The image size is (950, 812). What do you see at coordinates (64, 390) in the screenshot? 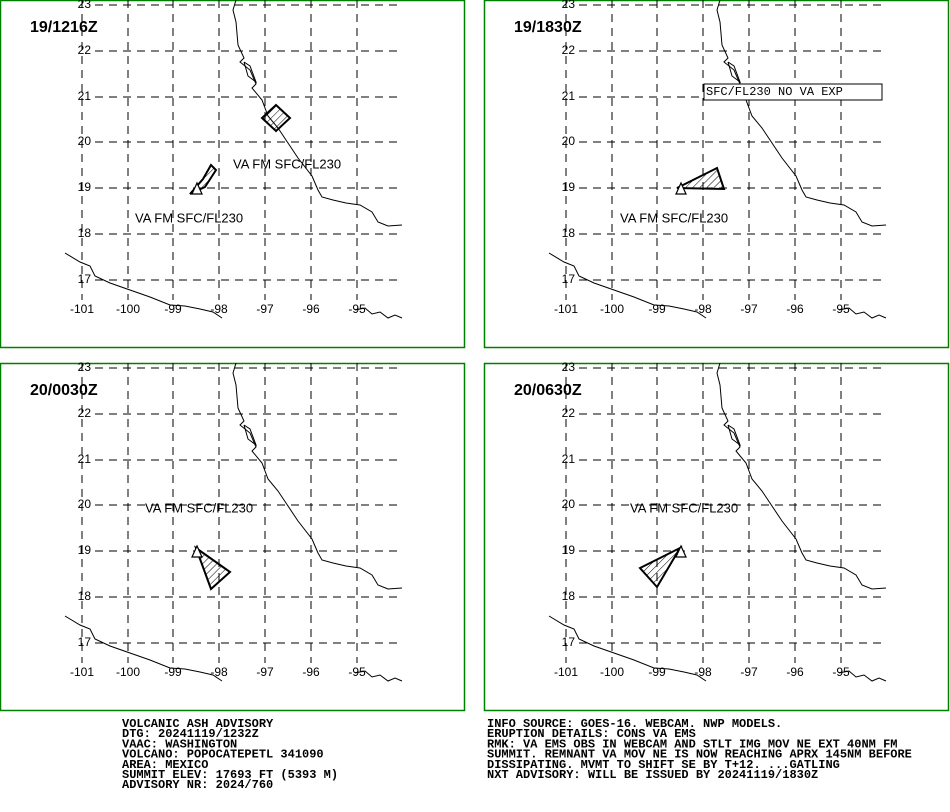
I see `panel-title: 20/0030Z` at bounding box center [64, 390].